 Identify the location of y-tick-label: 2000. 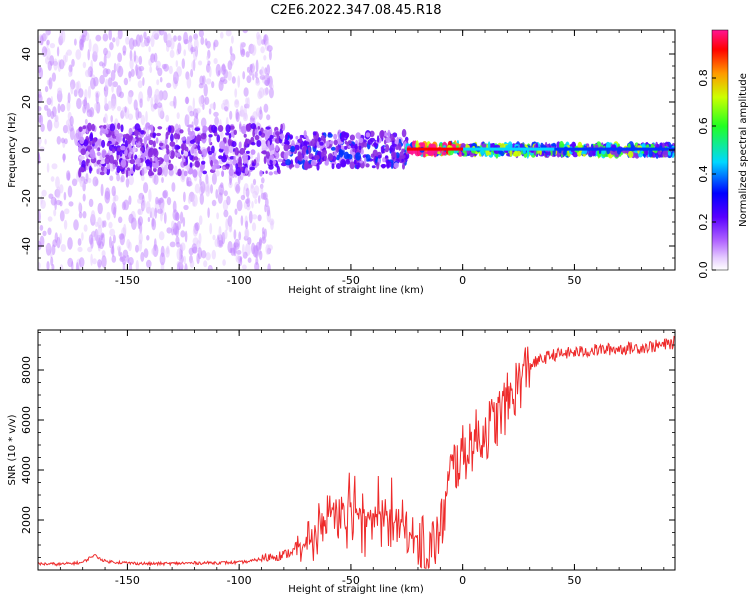
(26, 520).